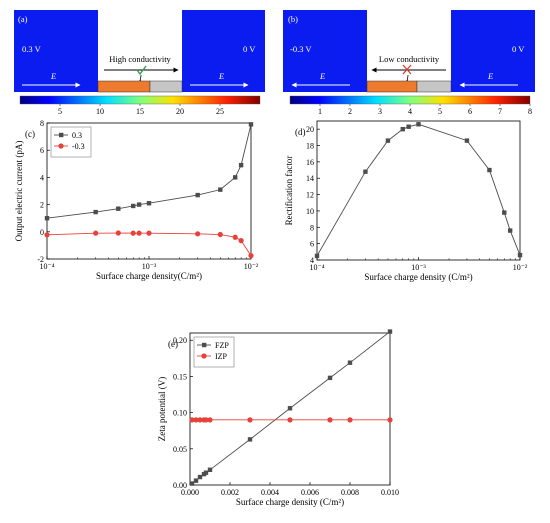  Describe the element at coordinates (149, 276) in the screenshot. I see `x-axis-label: Surface charge density(C/m²)` at that location.